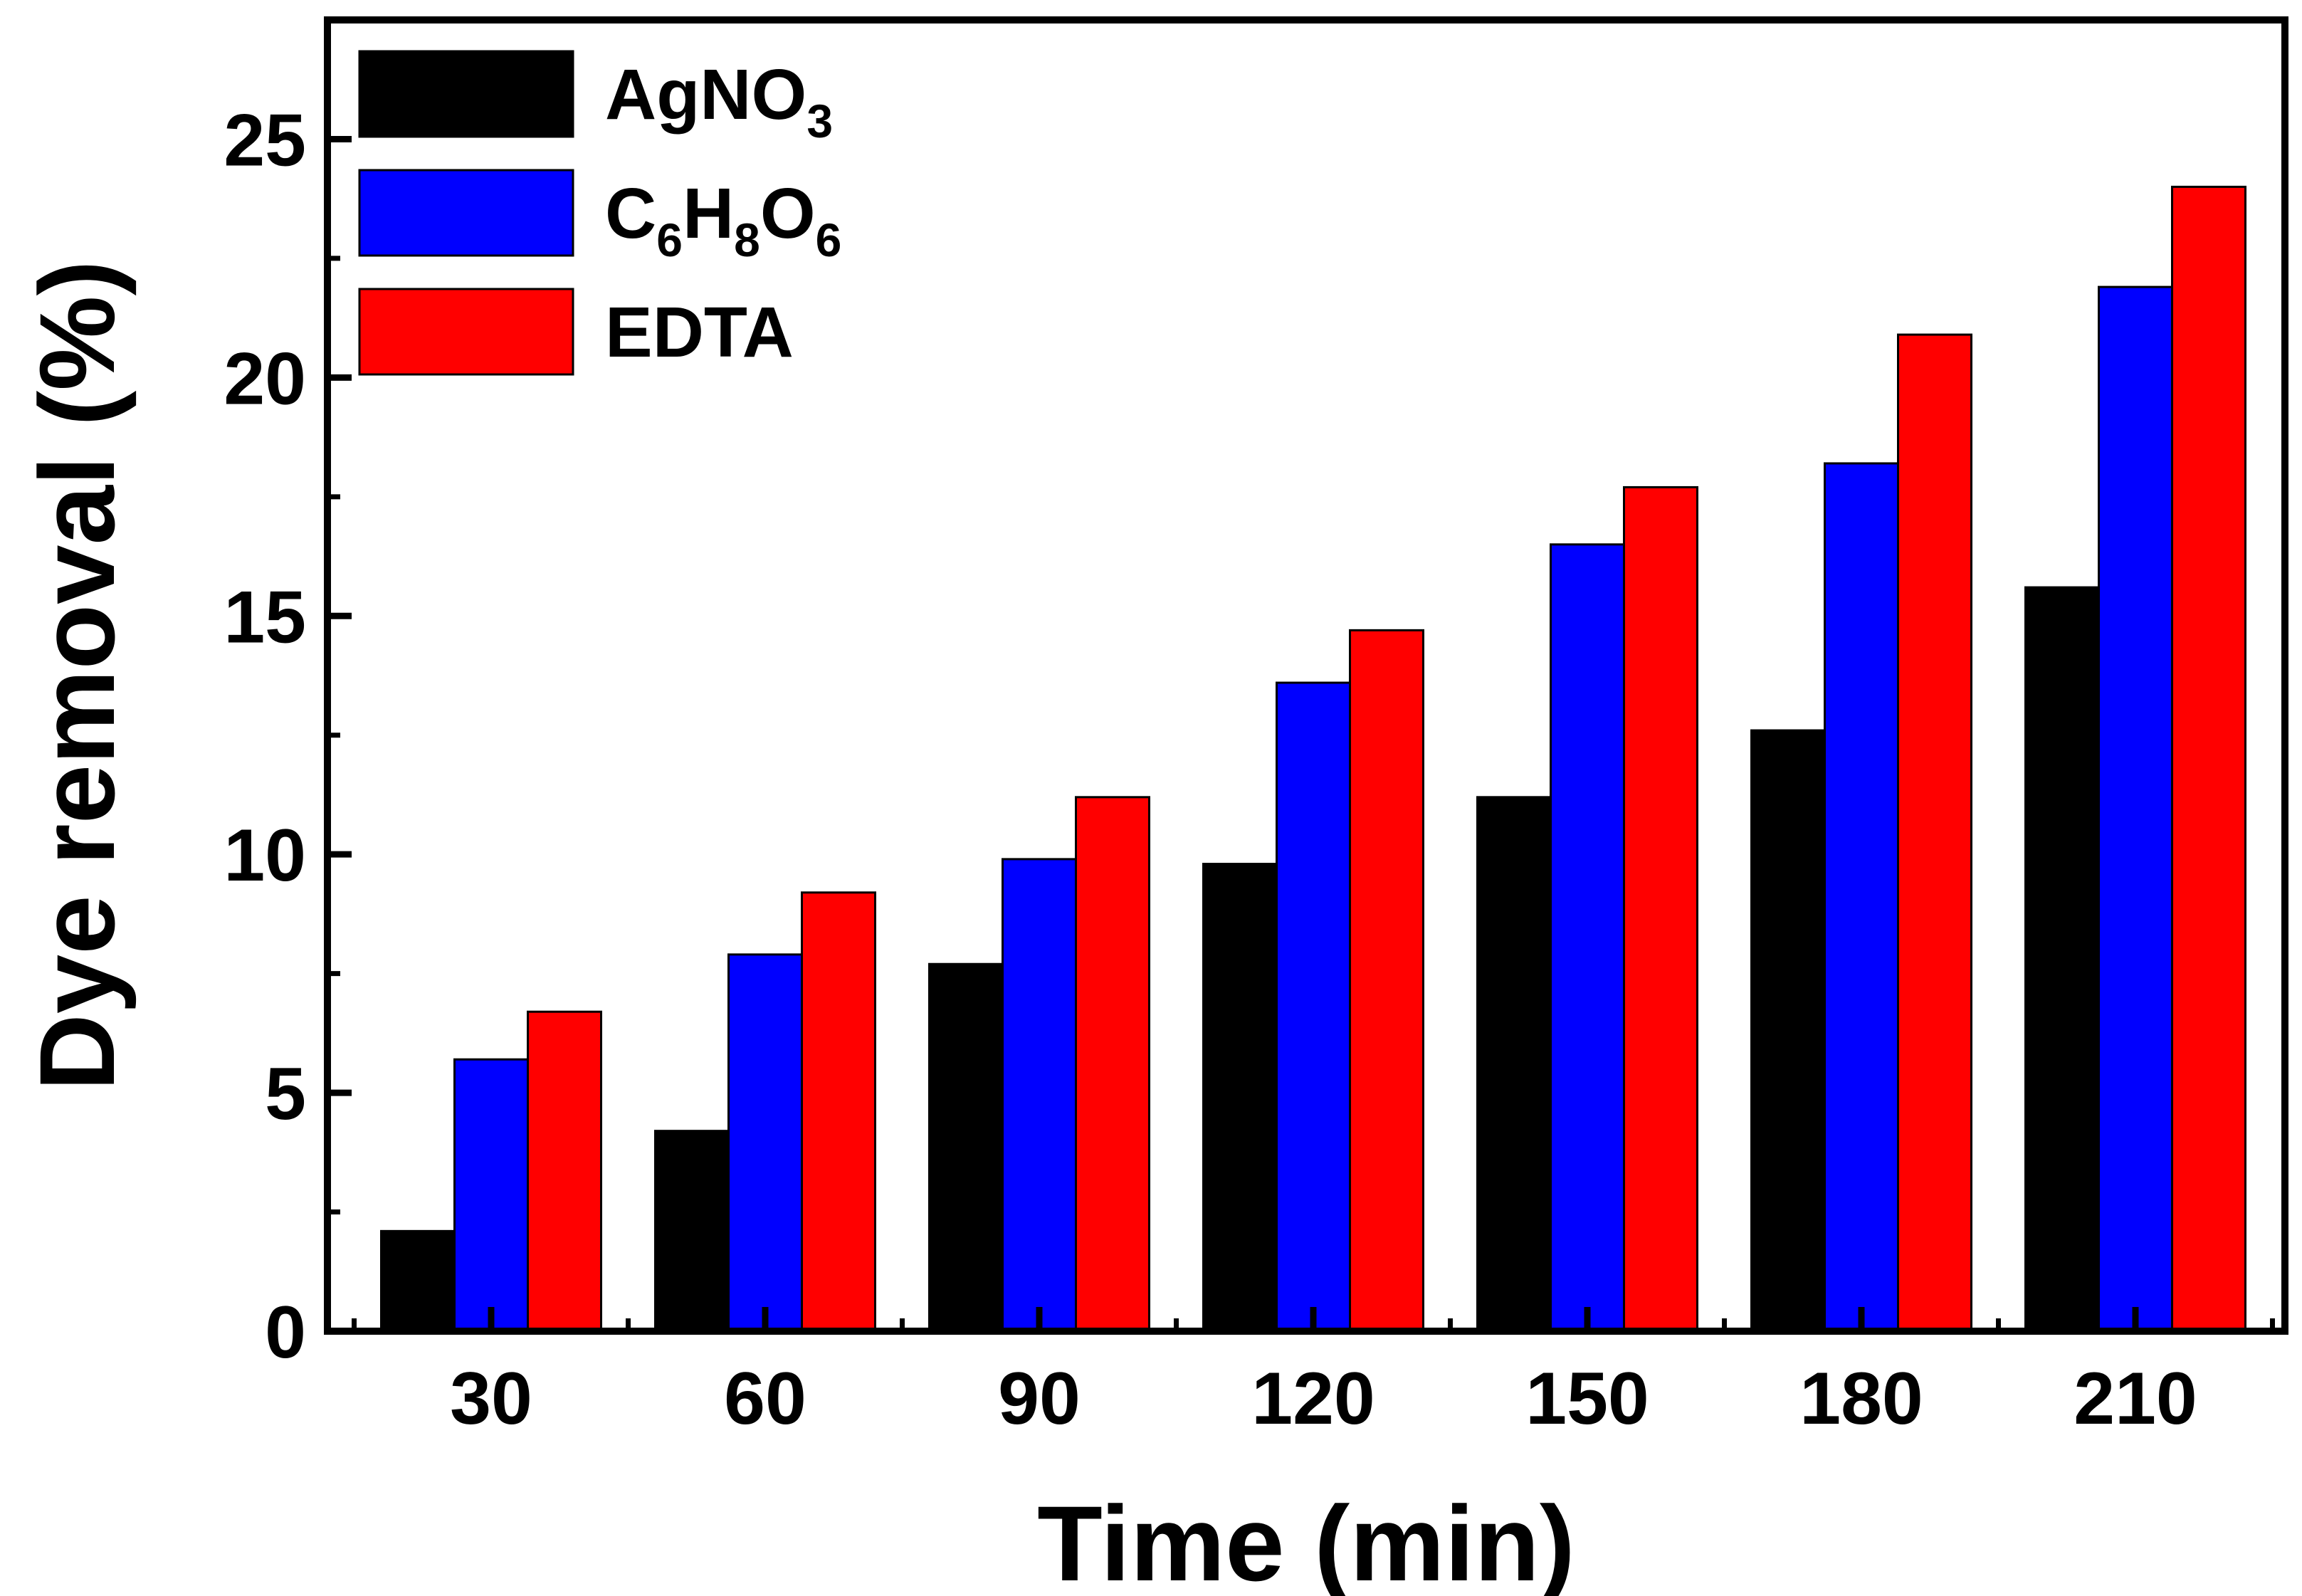  Describe the element at coordinates (1861, 1399) in the screenshot. I see `x-tick-label: 180` at that location.